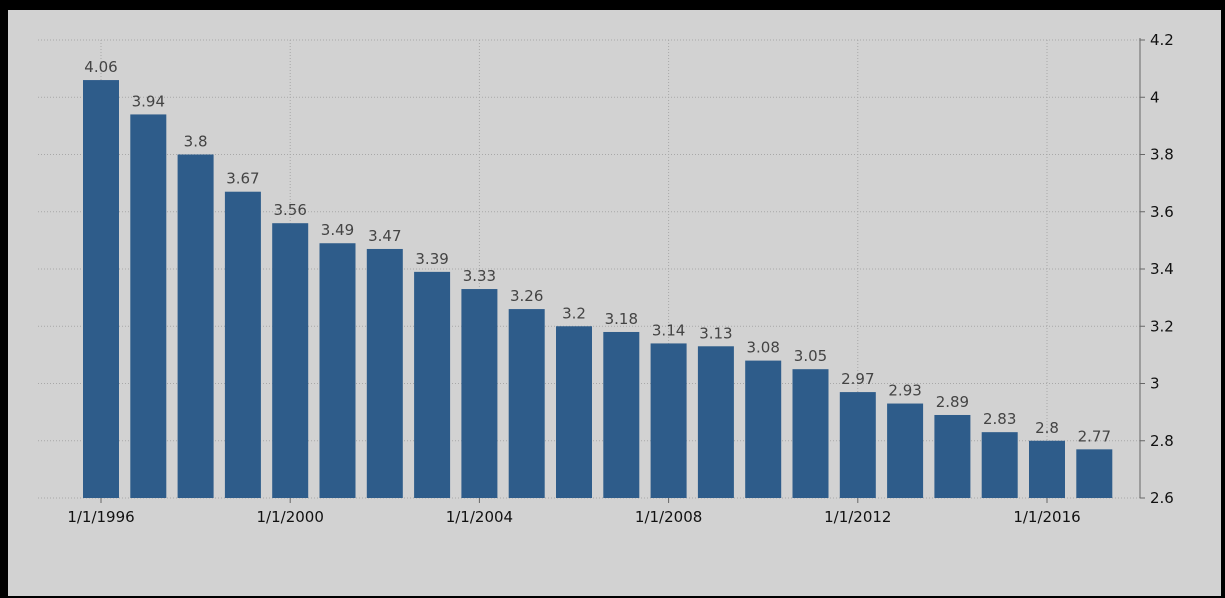 The image size is (1225, 598). Describe the element at coordinates (857, 517) in the screenshot. I see `x-tick-label: 1/1/2012` at that location.